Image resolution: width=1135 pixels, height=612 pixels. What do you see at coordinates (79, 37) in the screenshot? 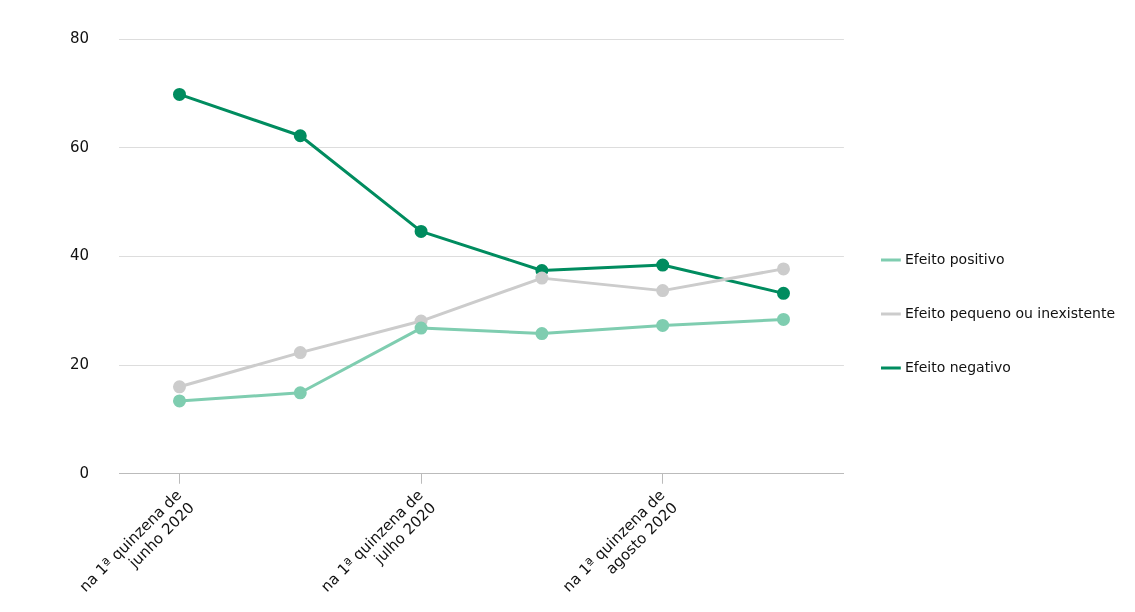
I see `y-tick-label: 80` at bounding box center [79, 37].